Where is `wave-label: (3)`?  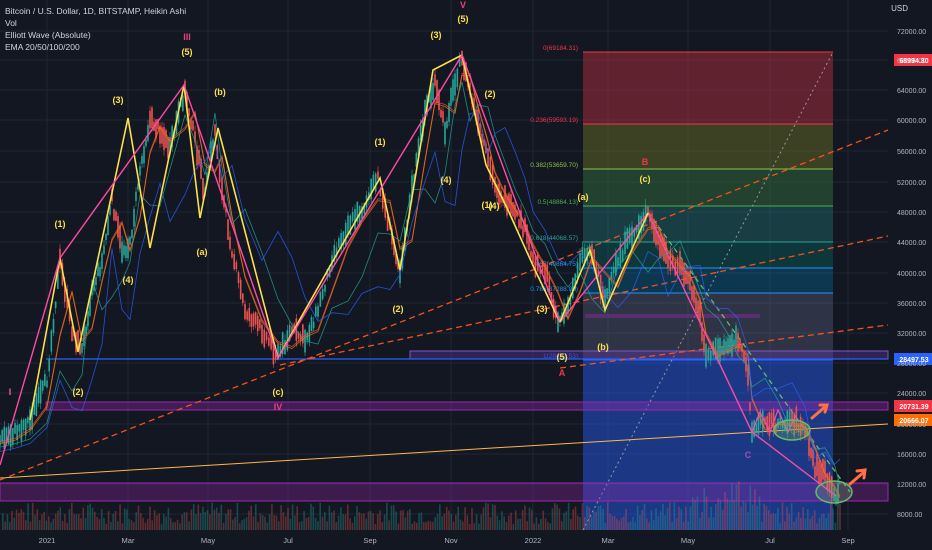
wave-label: (3) is located at coordinates (542, 309).